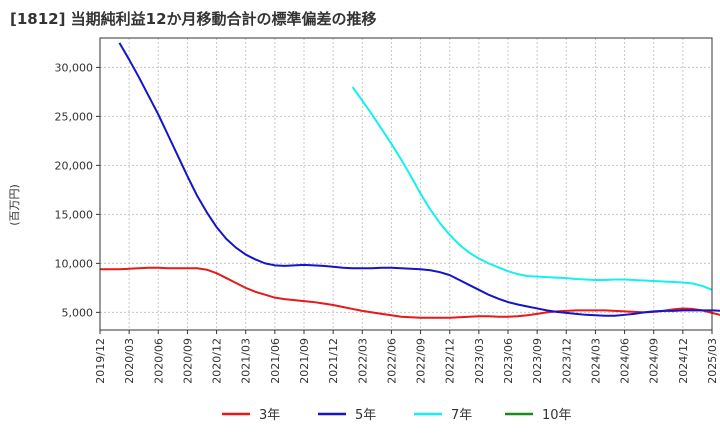  What do you see at coordinates (246, 361) in the screenshot?
I see `x-tick-label: 2021/03` at bounding box center [246, 361].